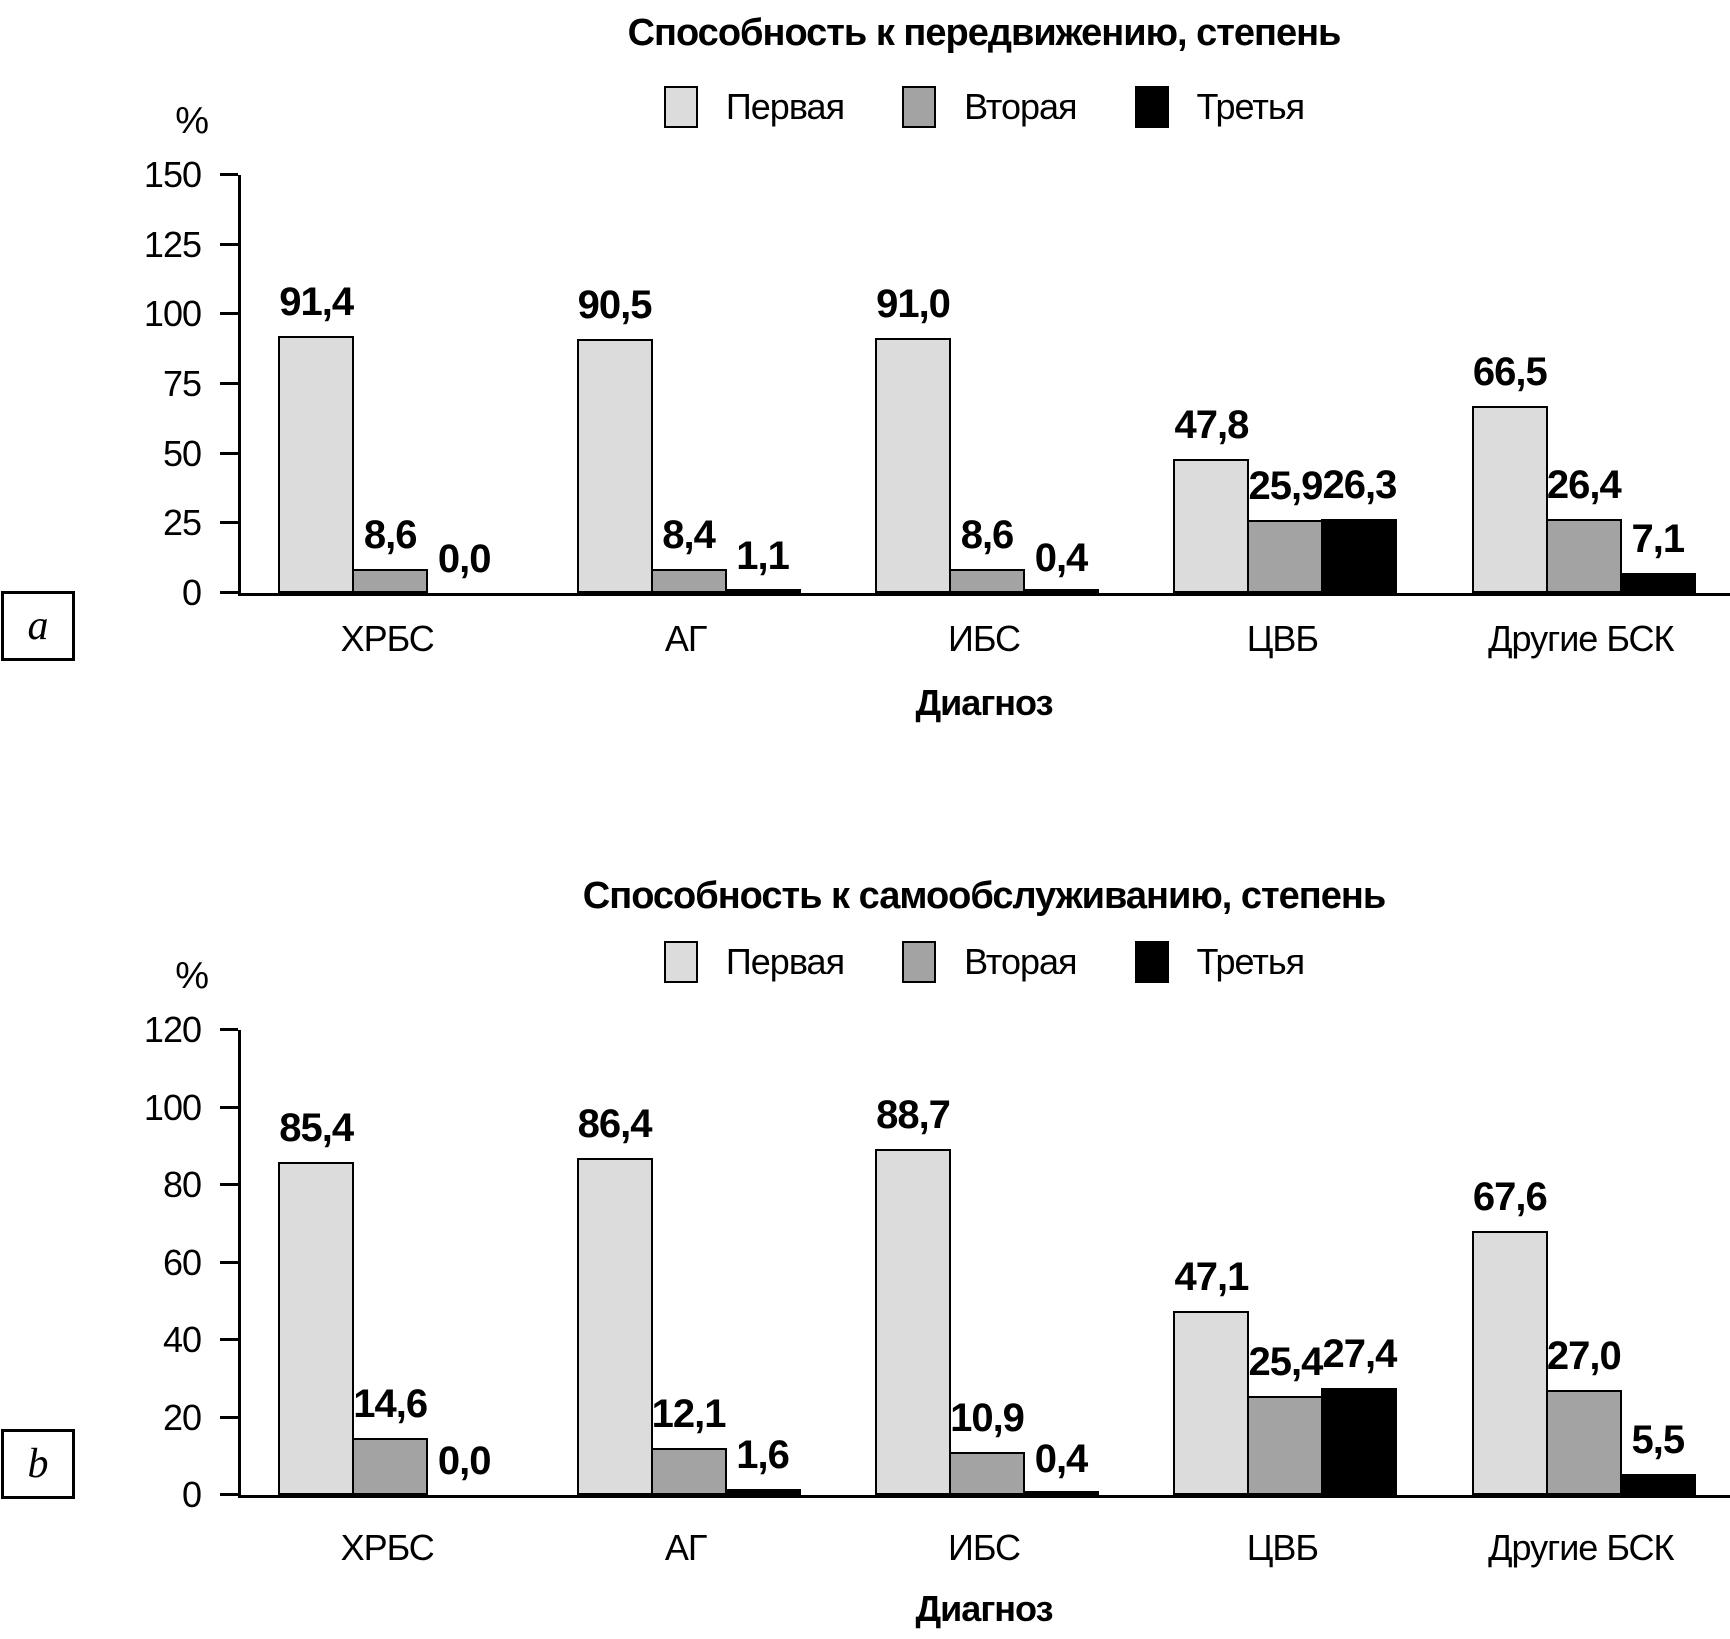 The width and height of the screenshot is (1730, 1639). I want to click on legend-label: Первая, so click(785, 961).